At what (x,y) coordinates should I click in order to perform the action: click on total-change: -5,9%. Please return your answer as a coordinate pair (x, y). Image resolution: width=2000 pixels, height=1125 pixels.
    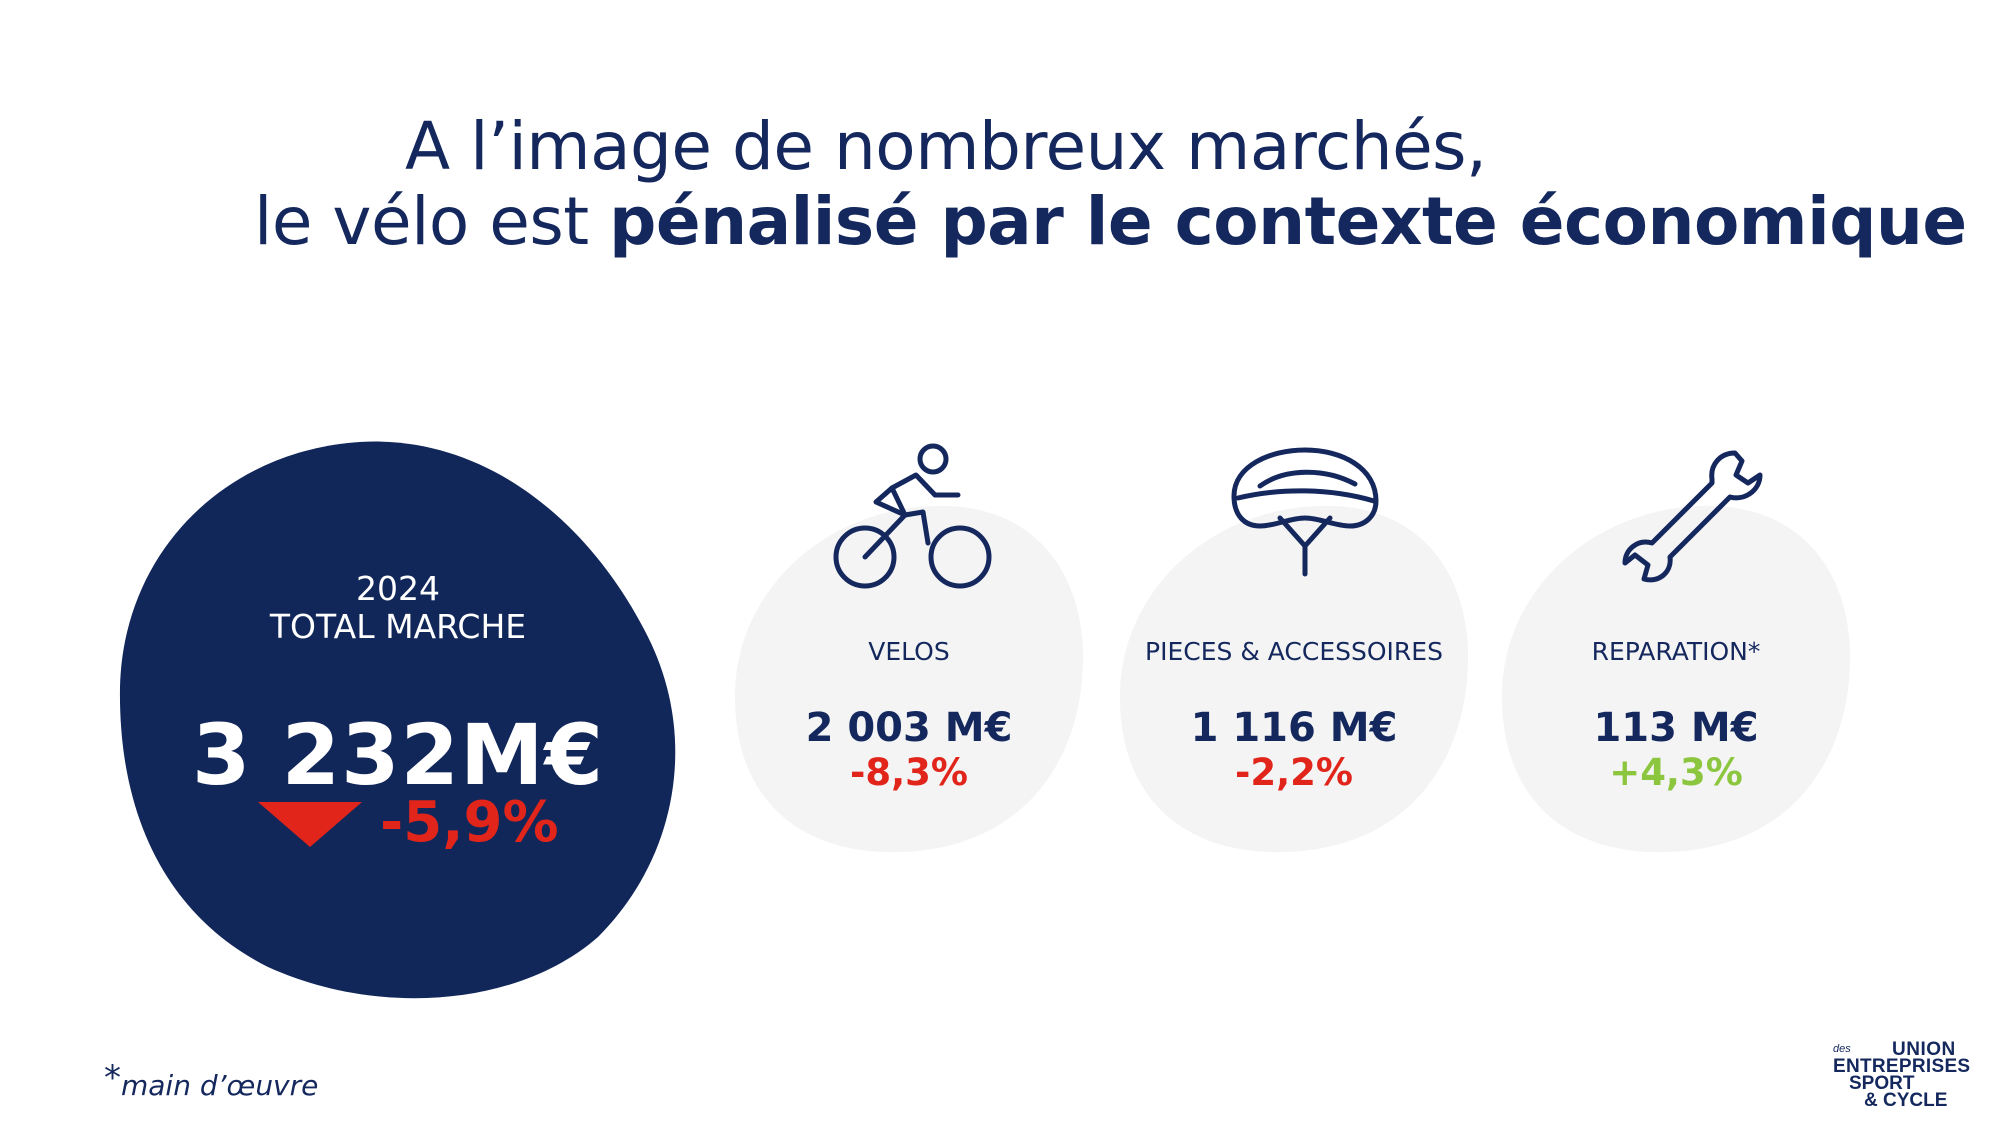
    Looking at the image, I should click on (469, 822).